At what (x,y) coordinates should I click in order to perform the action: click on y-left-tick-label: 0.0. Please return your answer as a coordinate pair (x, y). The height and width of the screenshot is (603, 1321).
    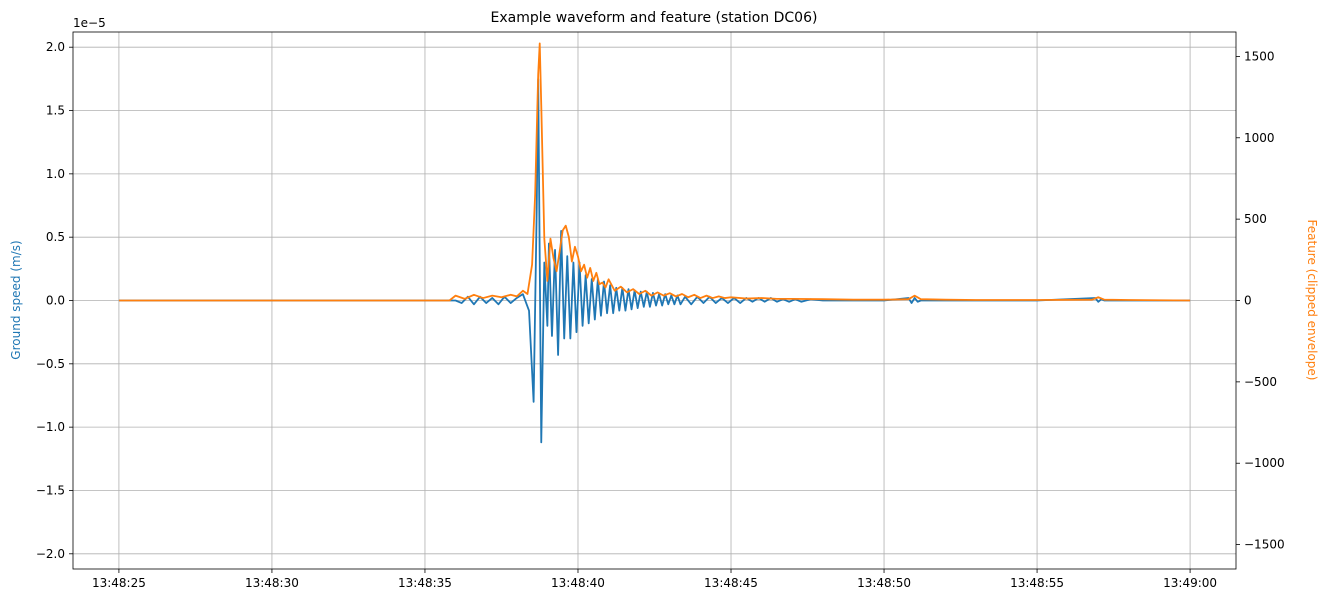
    Looking at the image, I should click on (55, 301).